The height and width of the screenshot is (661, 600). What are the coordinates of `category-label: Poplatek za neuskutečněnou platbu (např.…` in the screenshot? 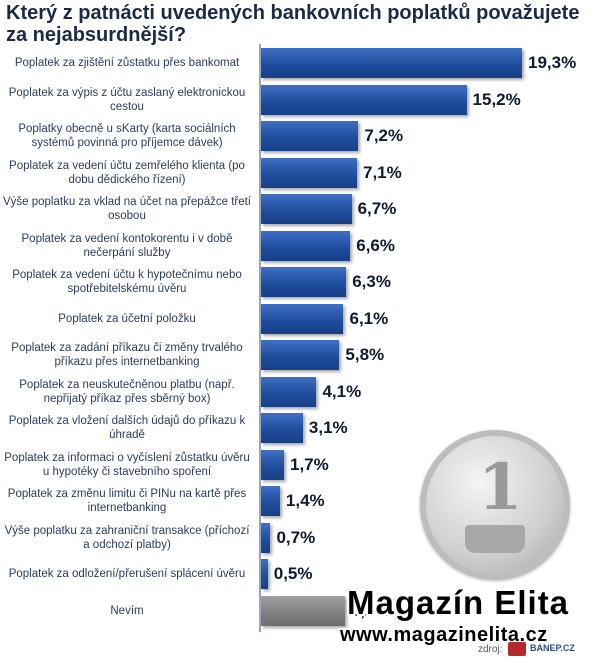 It's located at (127, 392).